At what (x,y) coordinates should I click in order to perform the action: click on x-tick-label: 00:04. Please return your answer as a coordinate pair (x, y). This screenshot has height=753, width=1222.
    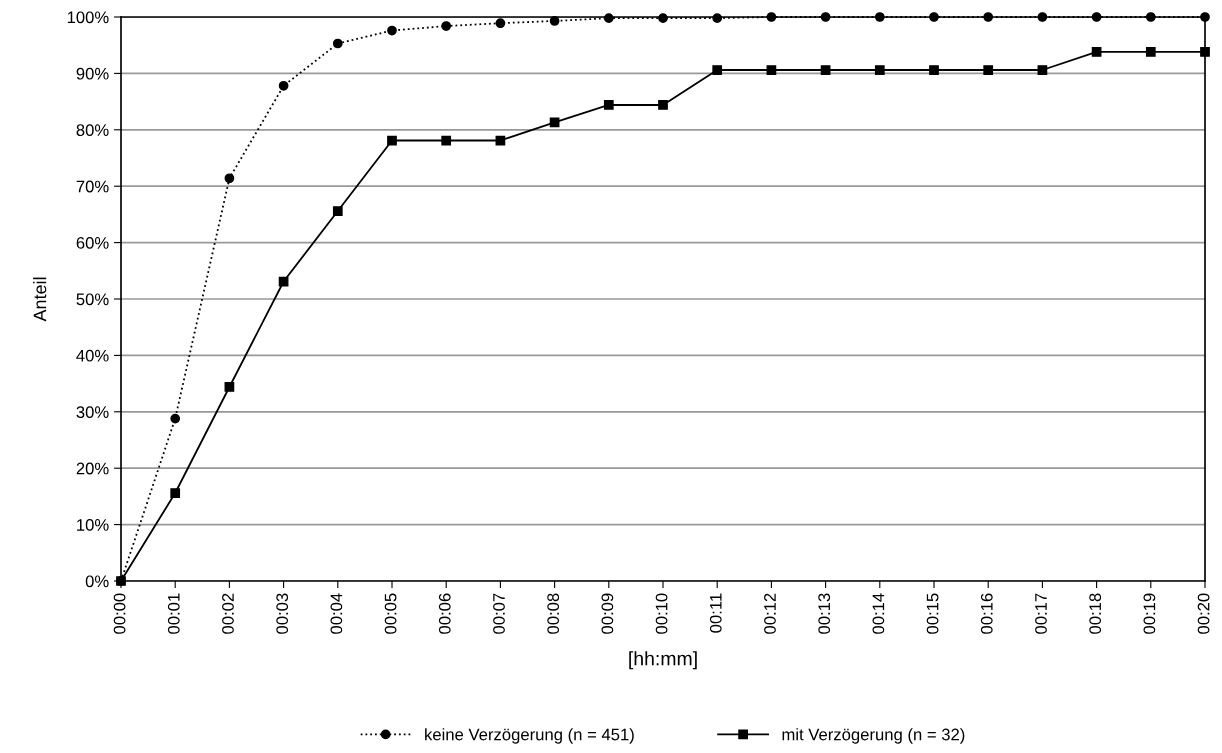
    Looking at the image, I should click on (336, 613).